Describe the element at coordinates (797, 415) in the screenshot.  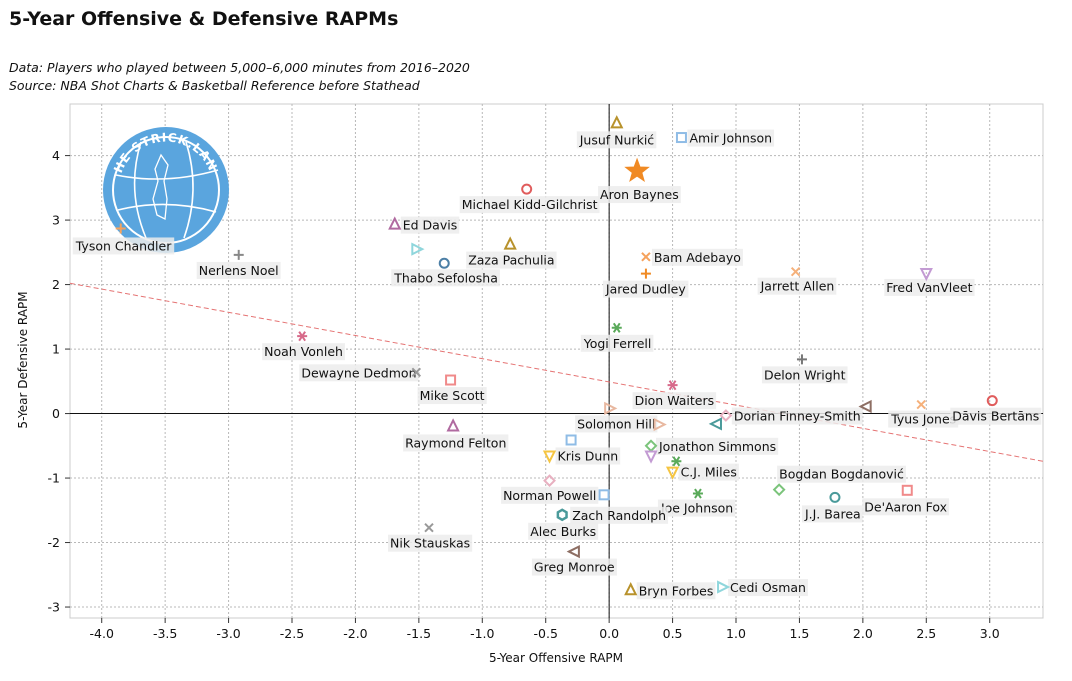
I see `player-label: Dorian Finney-Smith` at that location.